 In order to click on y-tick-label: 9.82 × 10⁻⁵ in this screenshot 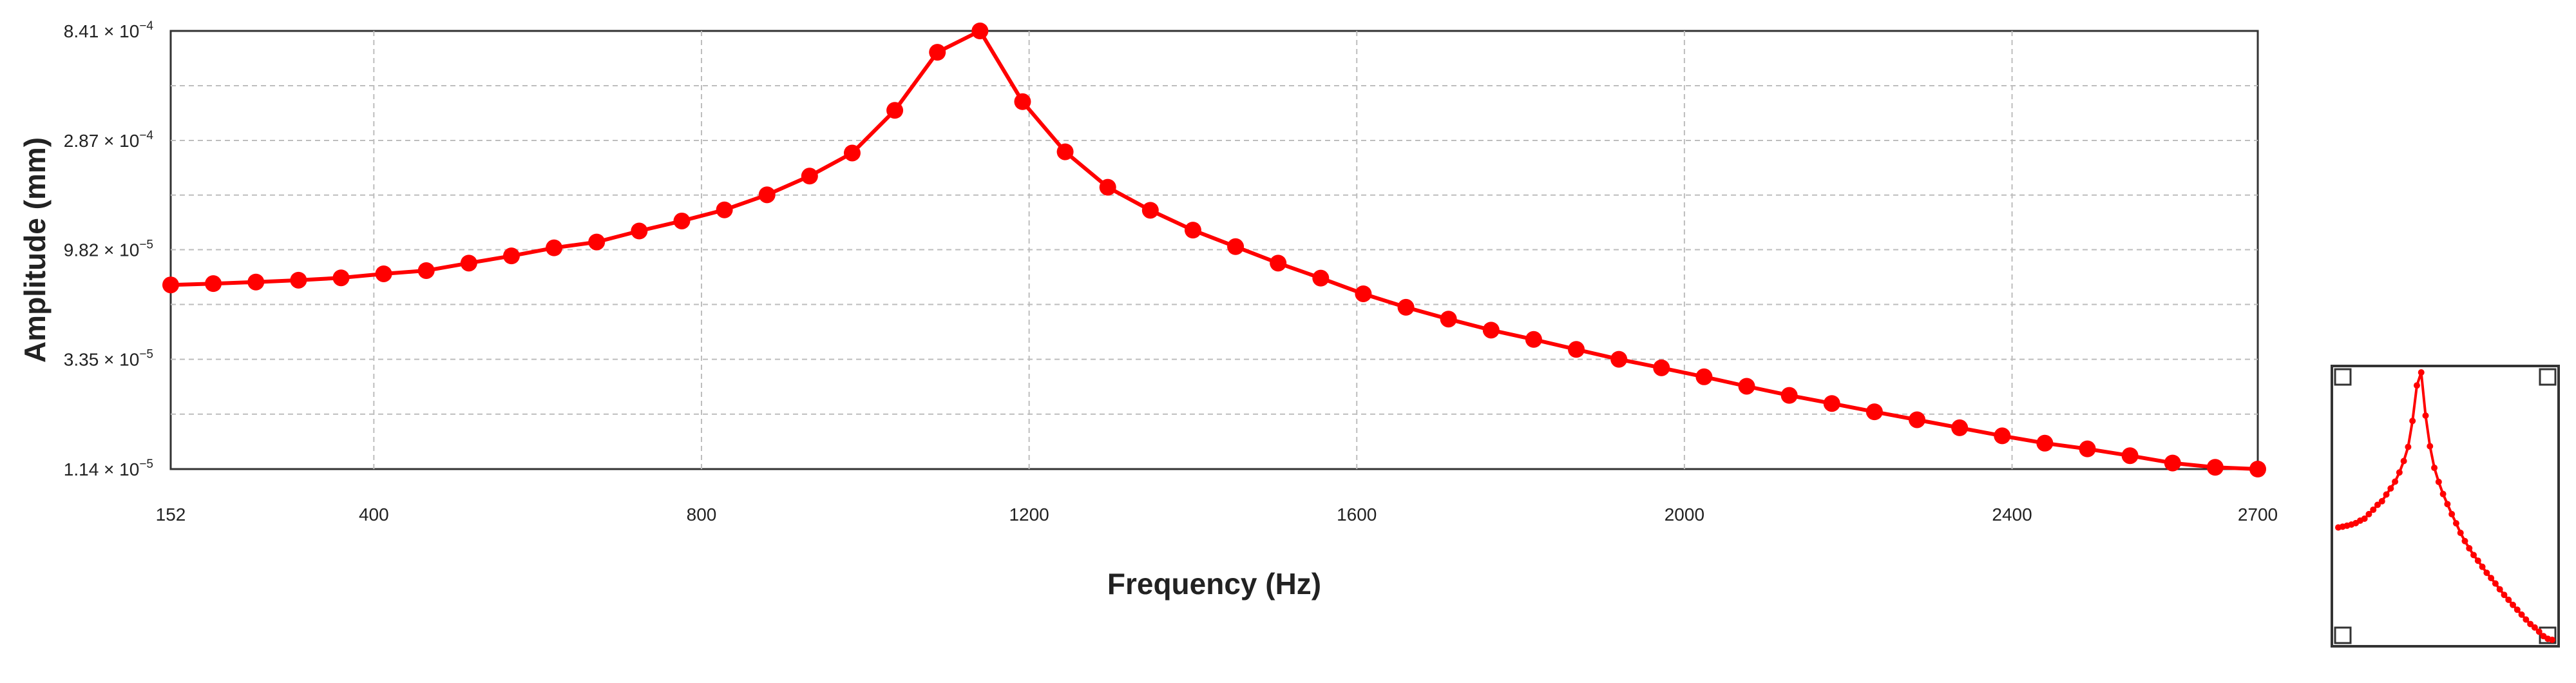, I will do `click(108, 249)`.